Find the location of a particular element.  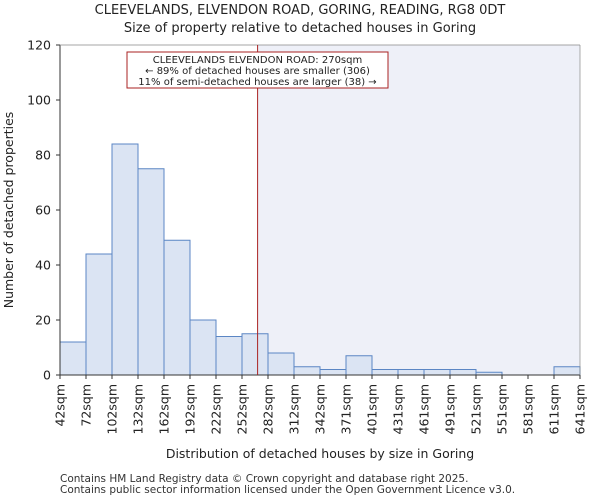

x-tick-label: 132sqm is located at coordinates (138, 409).